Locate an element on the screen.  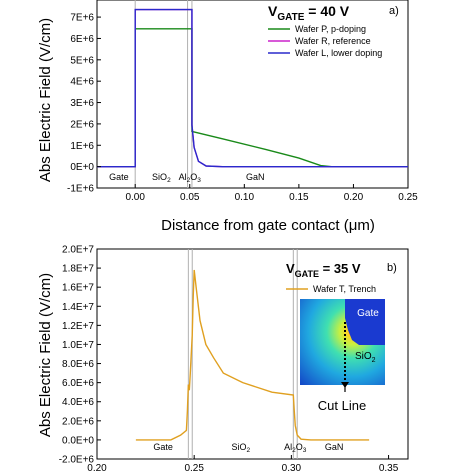
panel-b-vgate-annotation: VGATE = 35 V is located at coordinates (323, 270).